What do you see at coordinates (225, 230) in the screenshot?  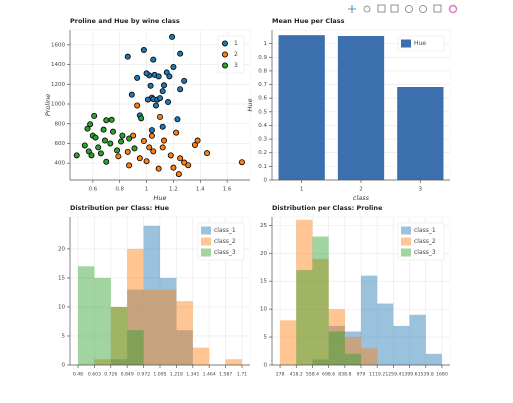 I see `legend-label: class_1` at bounding box center [225, 230].